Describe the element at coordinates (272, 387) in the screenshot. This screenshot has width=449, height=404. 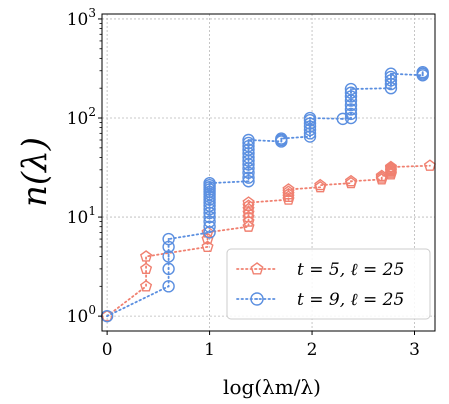
I see `x-axis-label: log(λm/λ)` at that location.